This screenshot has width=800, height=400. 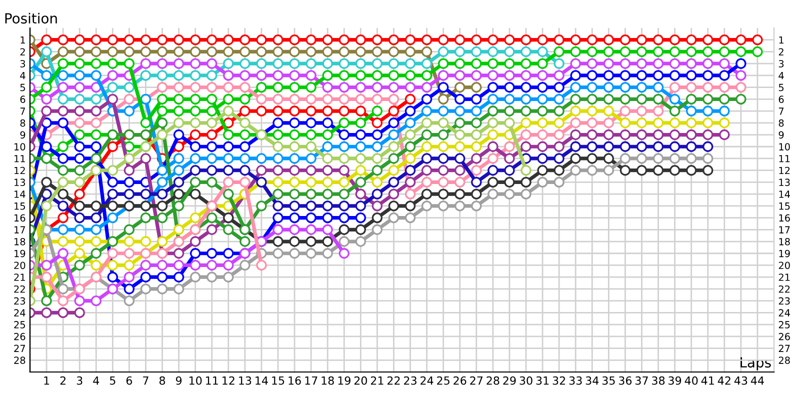 What do you see at coordinates (781, 111) in the screenshot?
I see `y2-tick-label: 7` at bounding box center [781, 111].